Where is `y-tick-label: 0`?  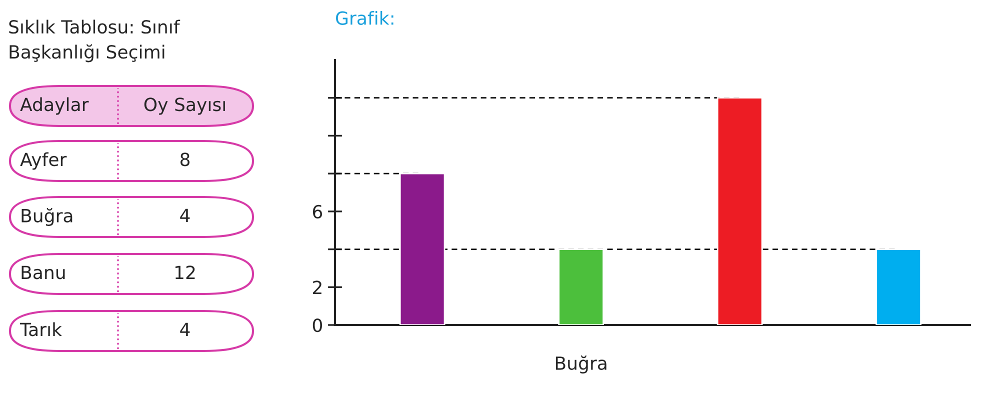 y-tick-label: 0 is located at coordinates (317, 325).